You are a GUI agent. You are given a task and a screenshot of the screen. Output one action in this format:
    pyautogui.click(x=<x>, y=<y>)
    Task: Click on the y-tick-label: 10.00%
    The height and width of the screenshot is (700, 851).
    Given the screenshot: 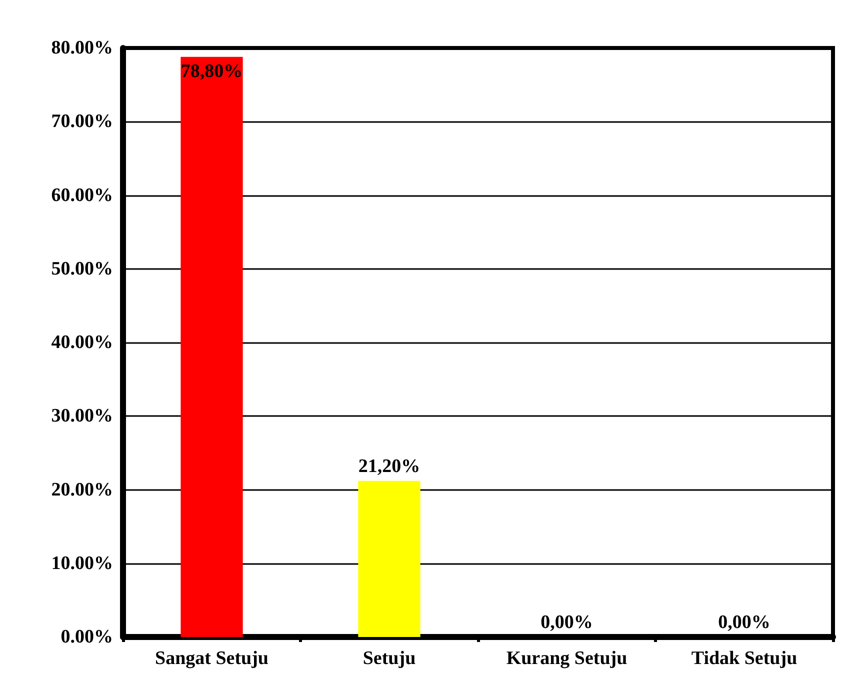 What is the action you would take?
    pyautogui.click(x=82, y=563)
    